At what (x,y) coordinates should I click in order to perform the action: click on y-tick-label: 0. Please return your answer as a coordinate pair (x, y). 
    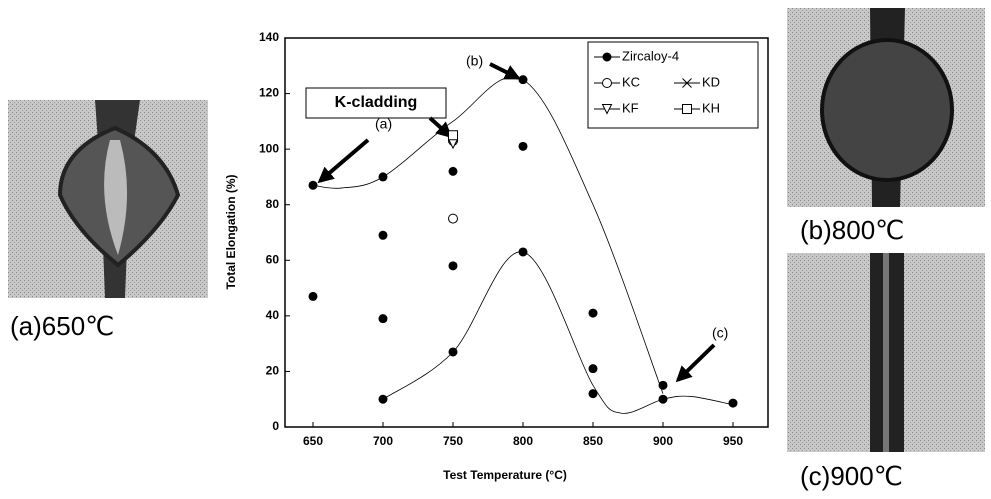
    Looking at the image, I should click on (275, 426).